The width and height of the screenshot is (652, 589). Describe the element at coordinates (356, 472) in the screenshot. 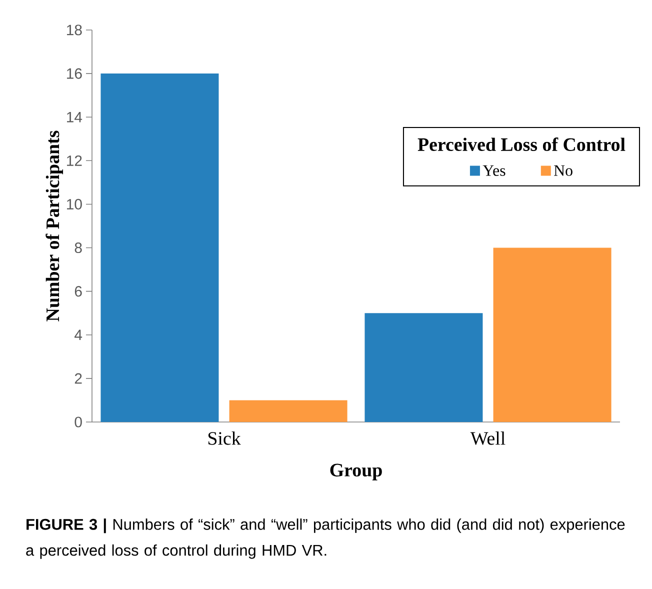

I see `x-axis-title: Group` at that location.